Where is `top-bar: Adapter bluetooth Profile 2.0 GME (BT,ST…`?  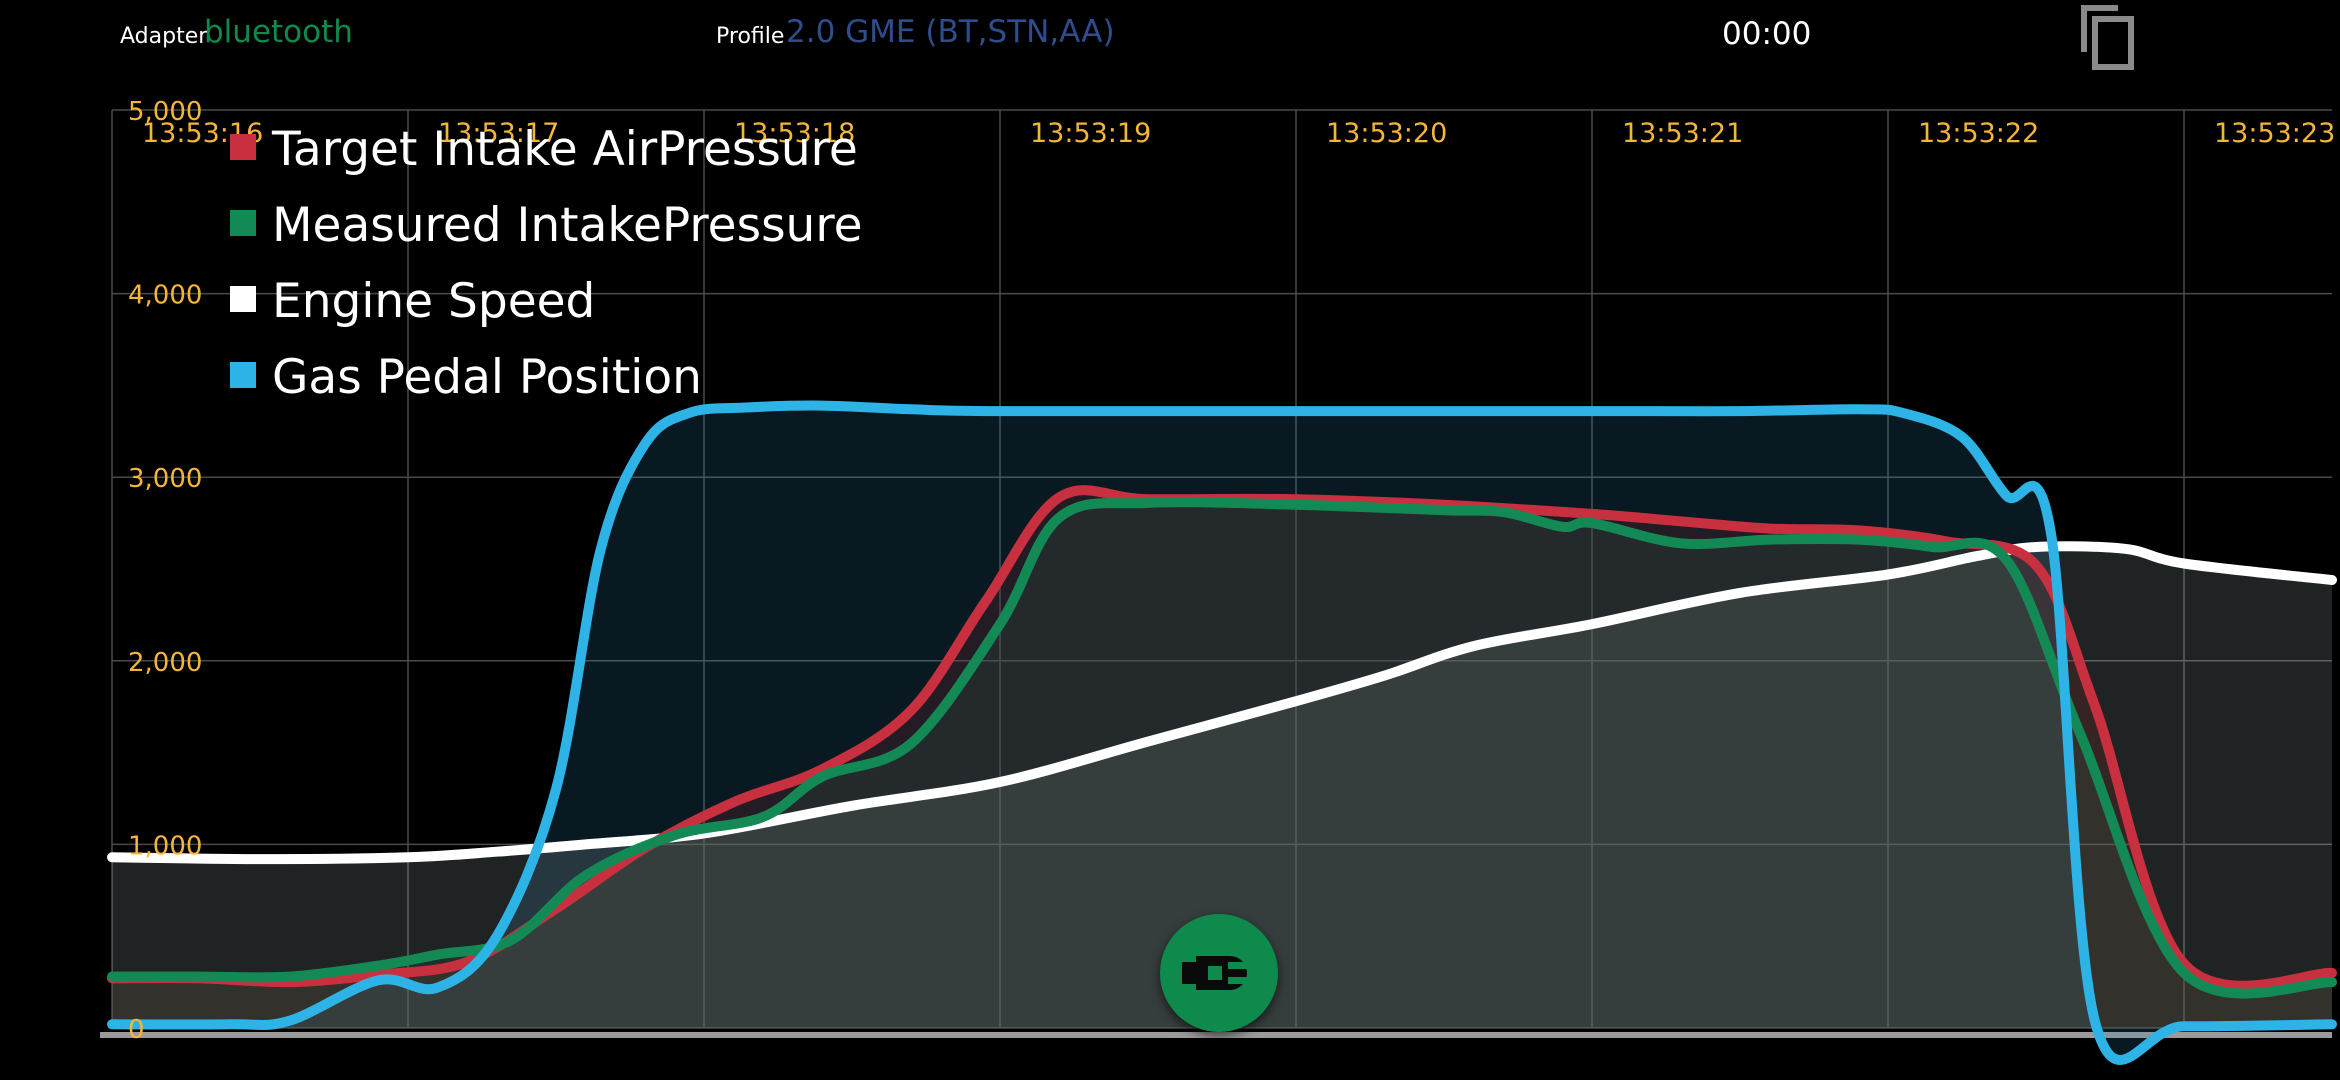
top-bar: Adapter bluetooth Profile 2.0 GME (BT,ST… is located at coordinates (1170, 35).